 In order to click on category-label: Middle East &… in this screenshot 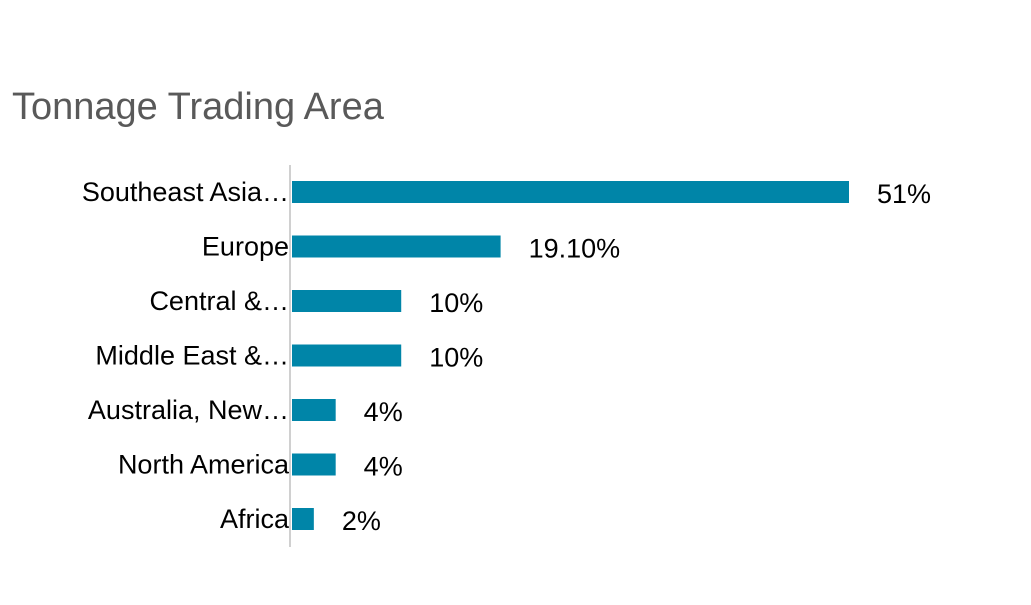, I will do `click(192, 356)`.